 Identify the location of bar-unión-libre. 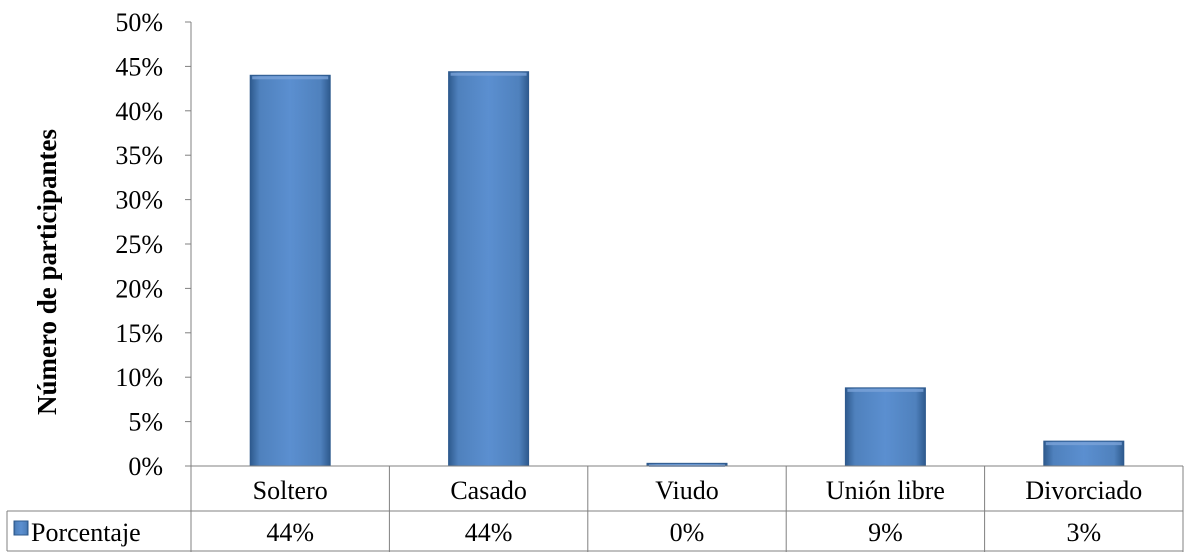
(885, 427).